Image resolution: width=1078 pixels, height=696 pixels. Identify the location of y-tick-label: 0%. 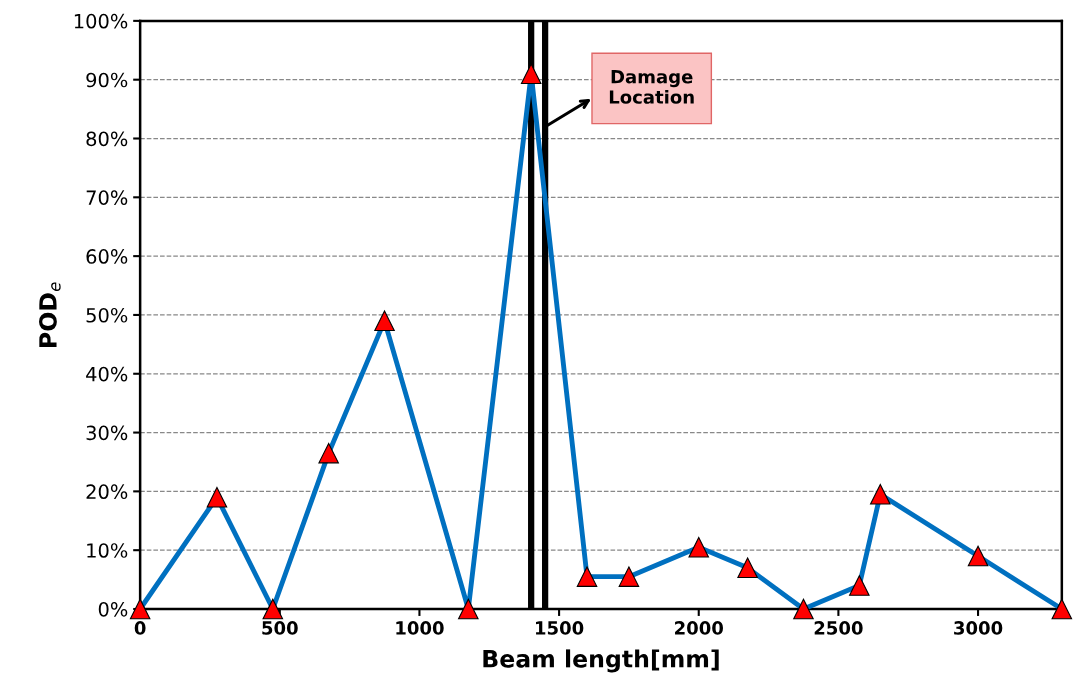
(113, 609).